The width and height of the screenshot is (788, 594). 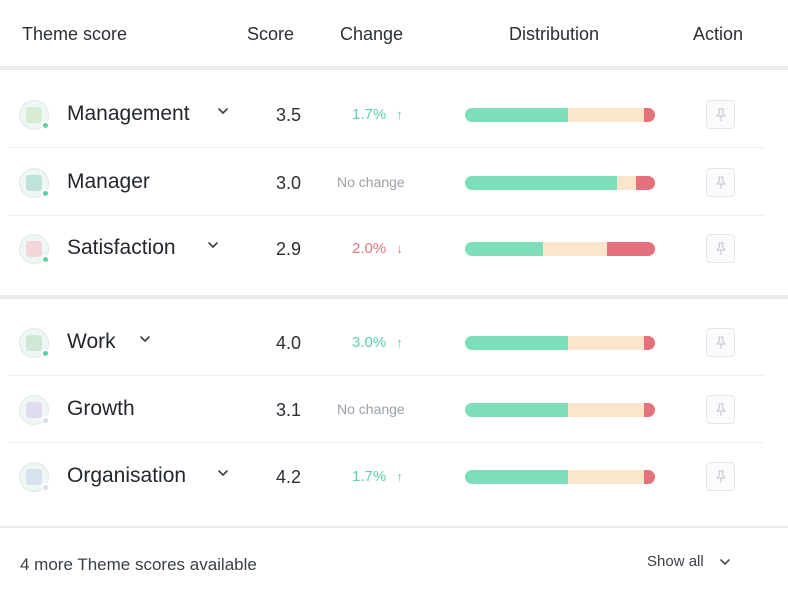 What do you see at coordinates (34, 343) in the screenshot?
I see `work-icon` at bounding box center [34, 343].